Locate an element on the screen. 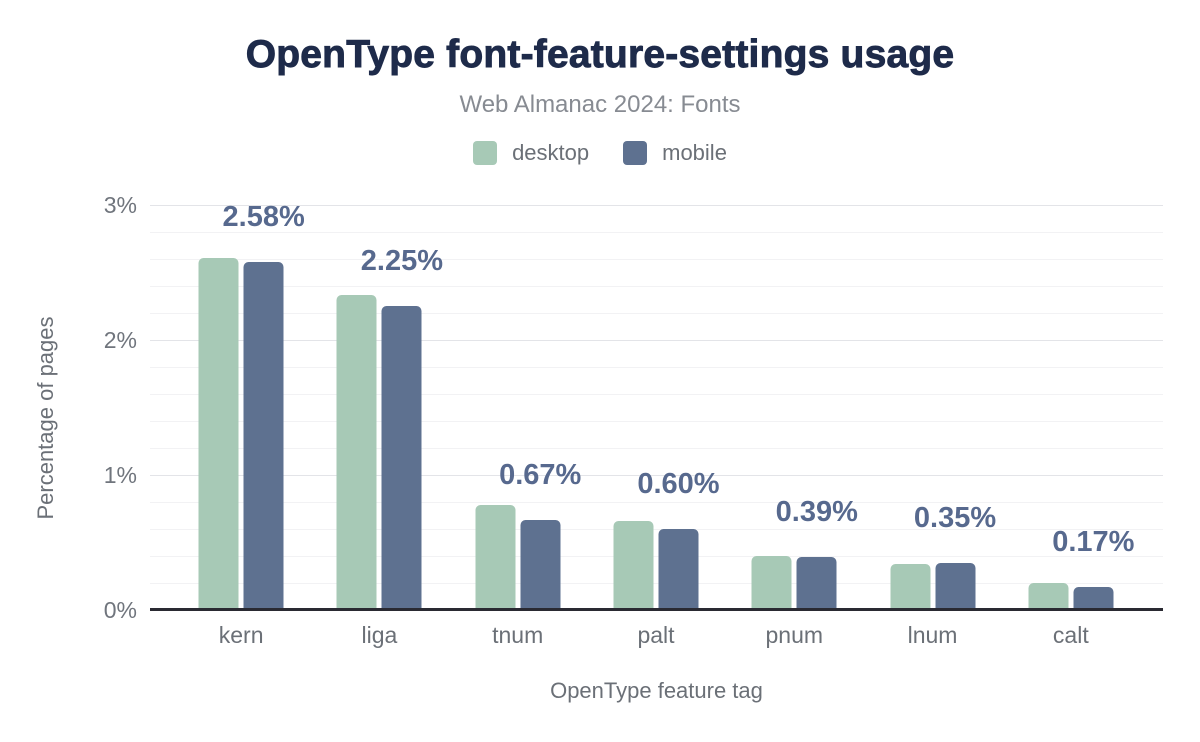  bar-desktop-palt is located at coordinates (633, 565).